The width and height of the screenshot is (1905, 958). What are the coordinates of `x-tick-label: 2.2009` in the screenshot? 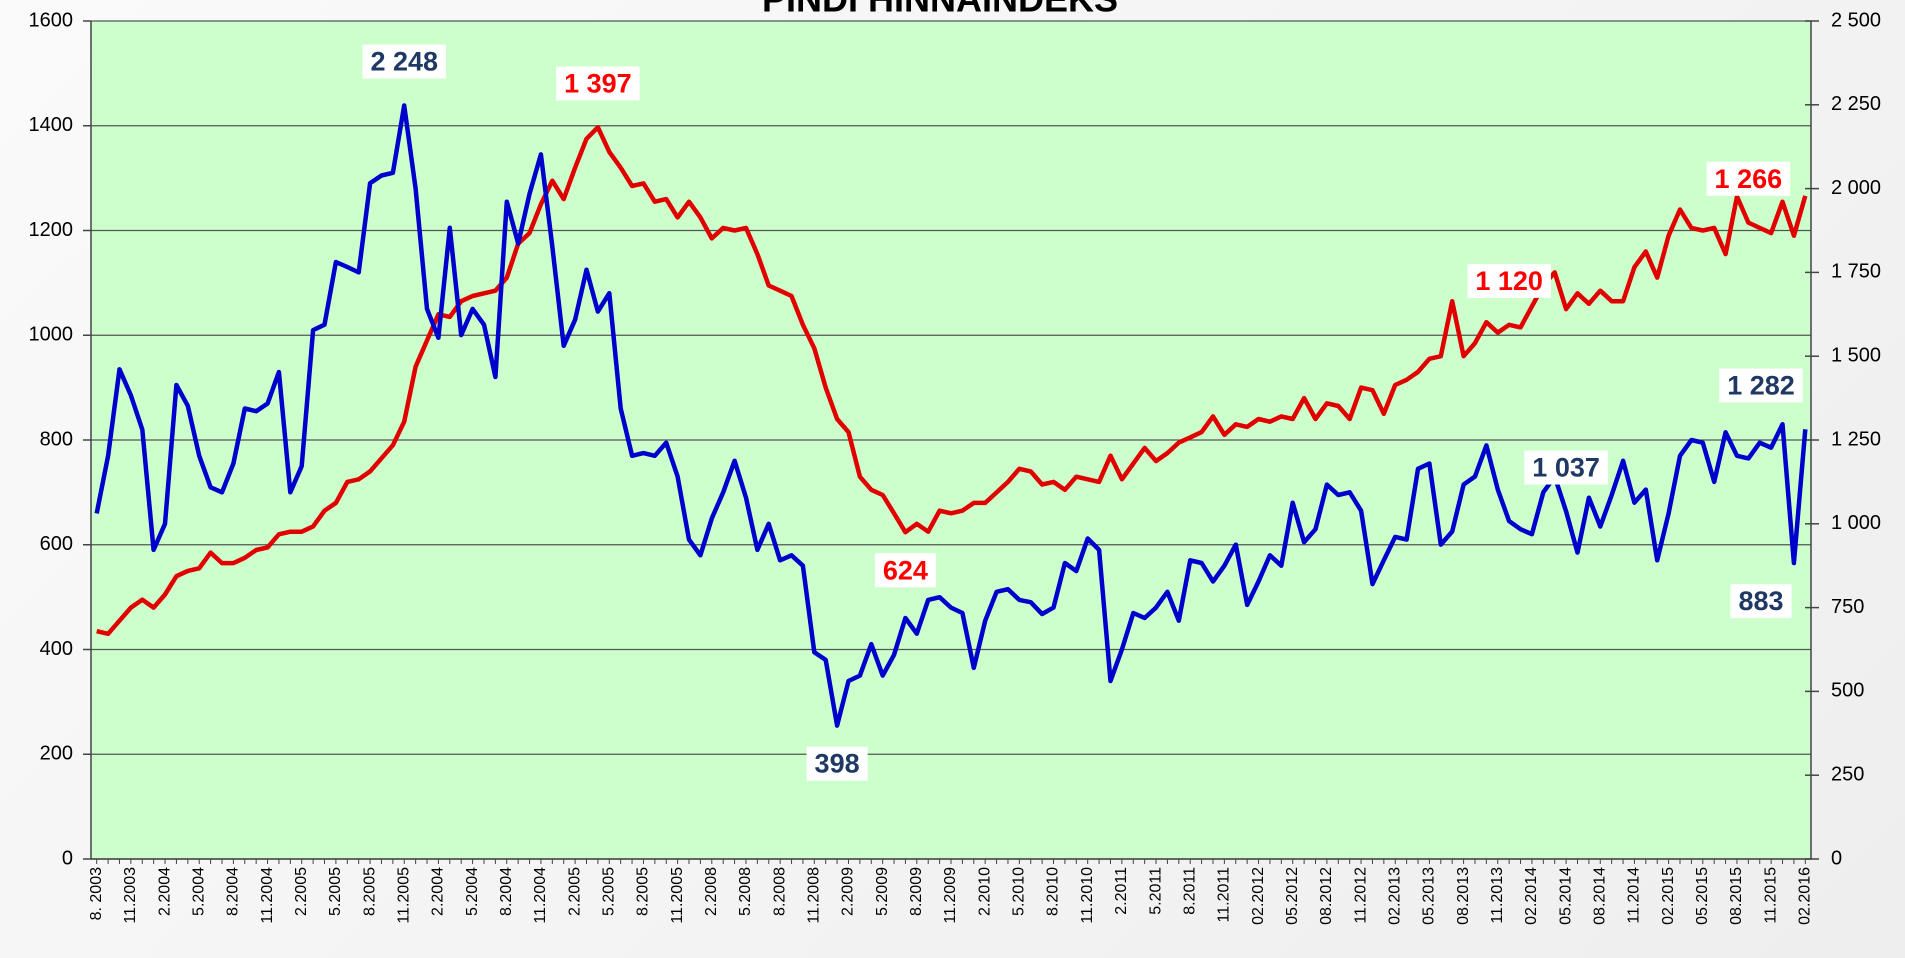 It's located at (848, 891).